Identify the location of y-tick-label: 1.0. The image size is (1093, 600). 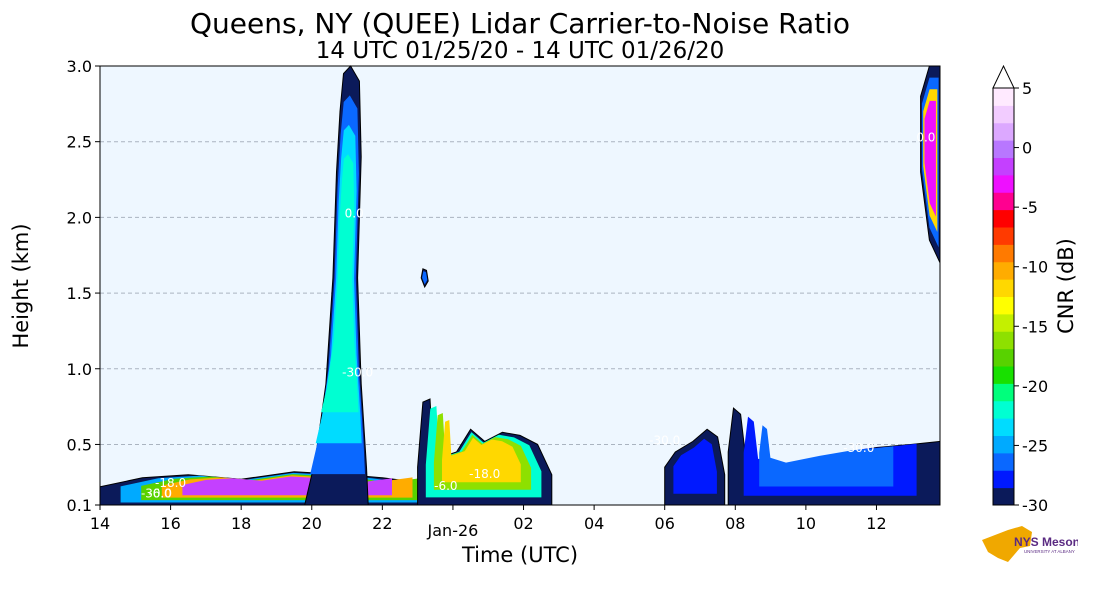
(79, 369).